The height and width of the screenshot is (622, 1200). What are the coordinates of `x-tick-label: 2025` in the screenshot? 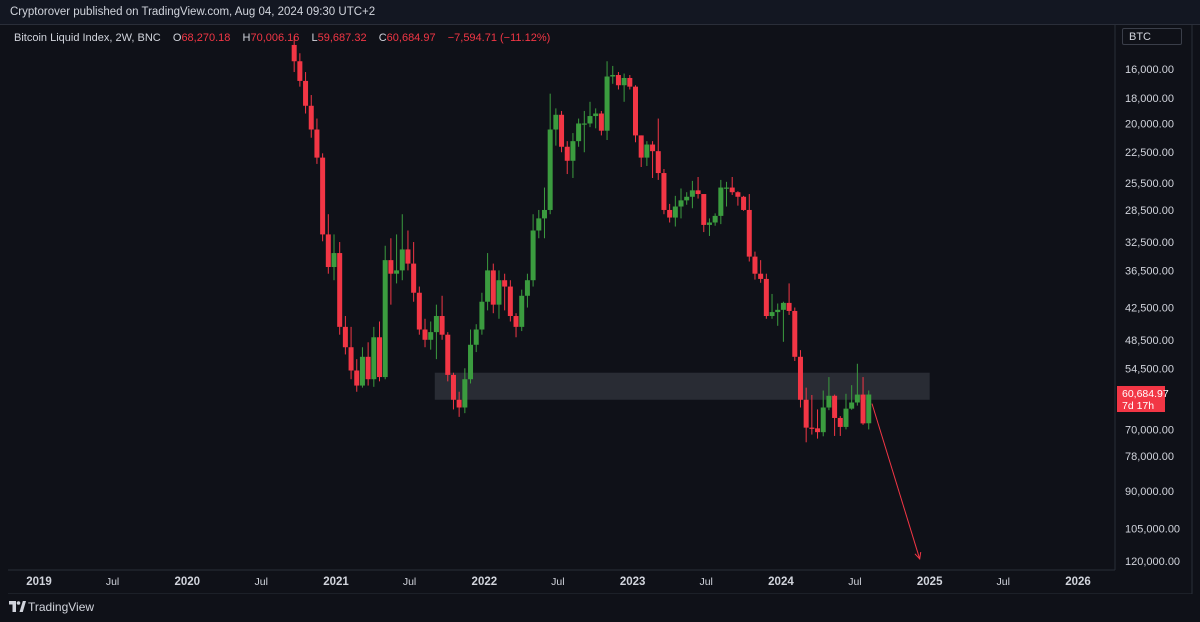 It's located at (930, 582).